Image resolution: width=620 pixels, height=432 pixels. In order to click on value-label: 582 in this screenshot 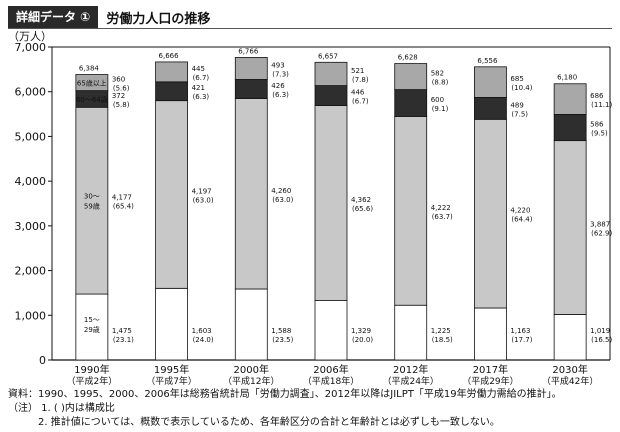, I will do `click(437, 74)`.